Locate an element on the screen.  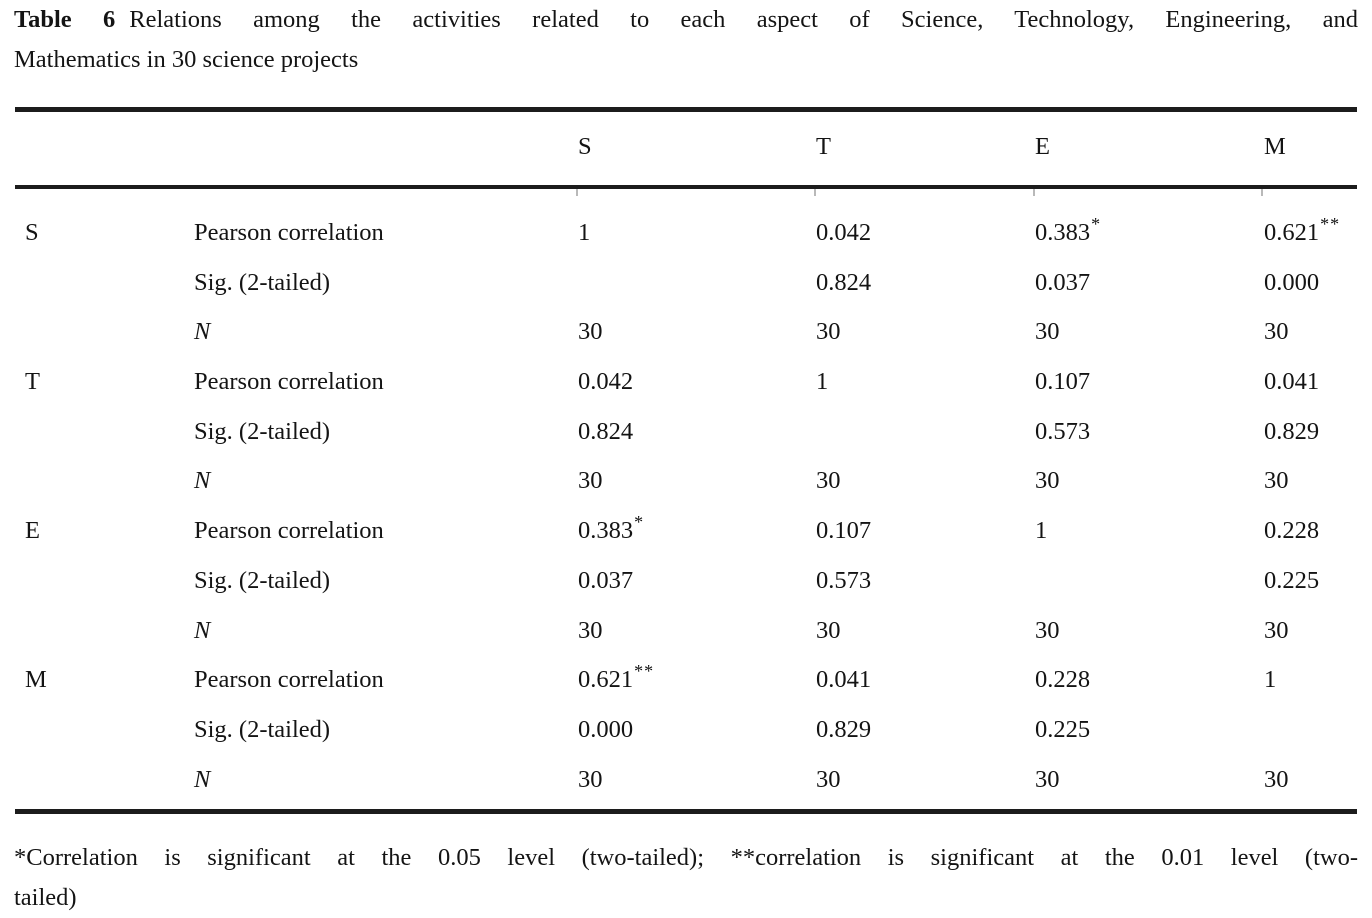
column-header-t: T is located at coordinates (823, 146).